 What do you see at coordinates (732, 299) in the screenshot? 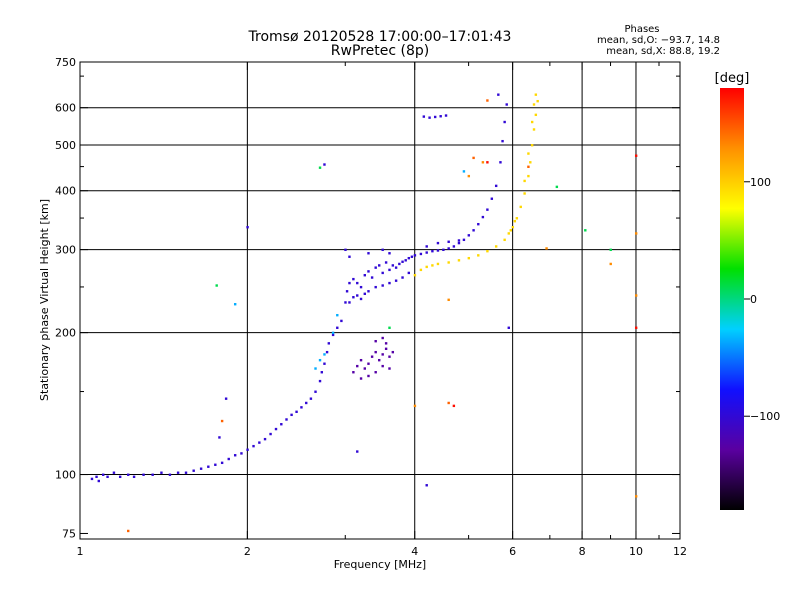
I see `colorbar` at bounding box center [732, 299].